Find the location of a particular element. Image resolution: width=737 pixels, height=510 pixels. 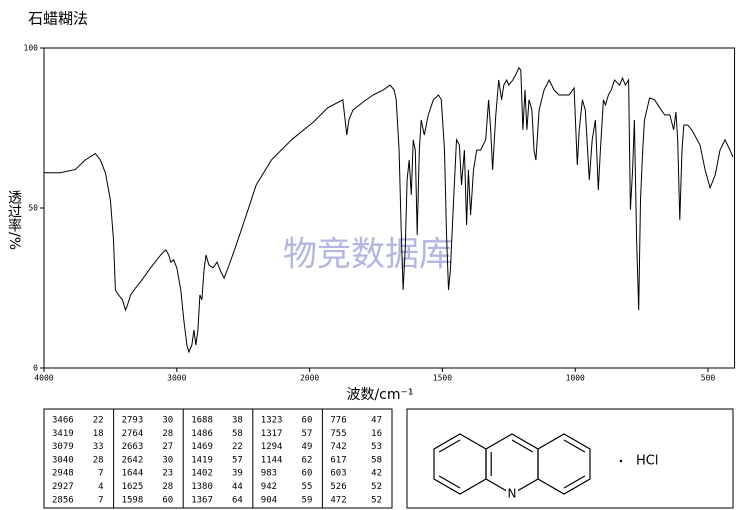

x-tick-label: 1500 is located at coordinates (442, 378).